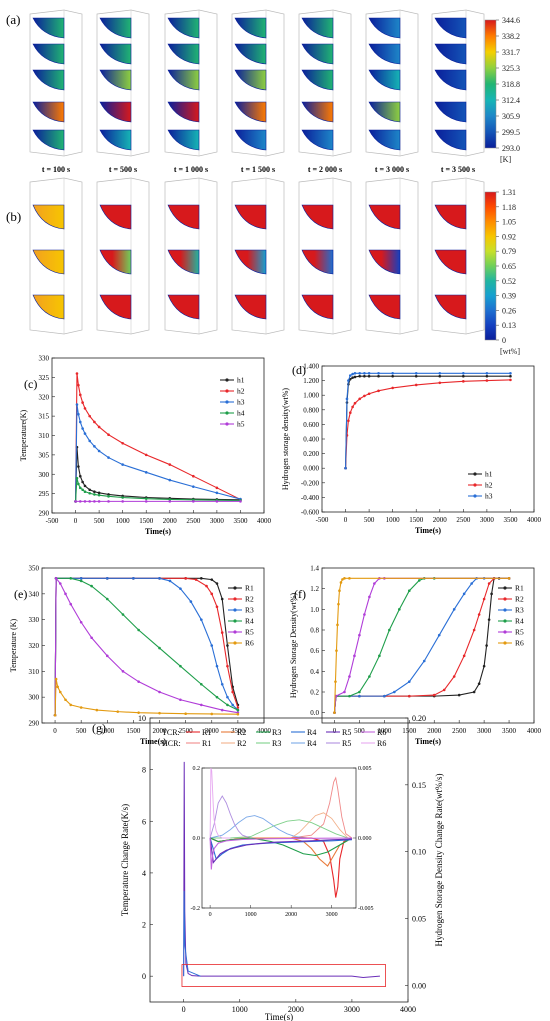  Describe the element at coordinates (123, 169) in the screenshot. I see `panel-time-label: t = 500 s` at that location.